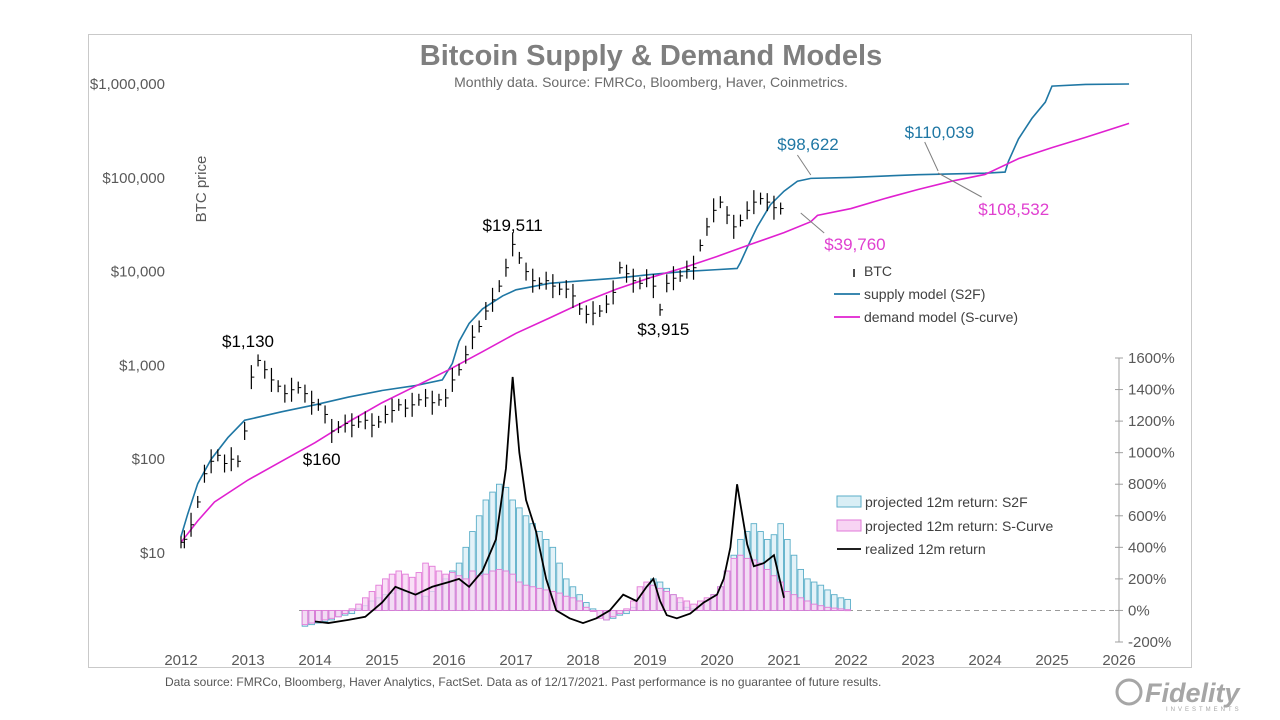  Describe the element at coordinates (783, 660) in the screenshot. I see `x-tick-label: 2021` at that location.